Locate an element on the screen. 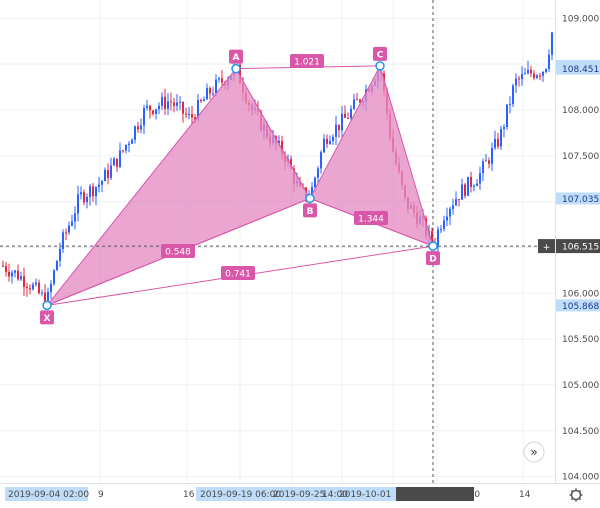 The height and width of the screenshot is (508, 600). y-tick-label: 104.000 is located at coordinates (580, 478).